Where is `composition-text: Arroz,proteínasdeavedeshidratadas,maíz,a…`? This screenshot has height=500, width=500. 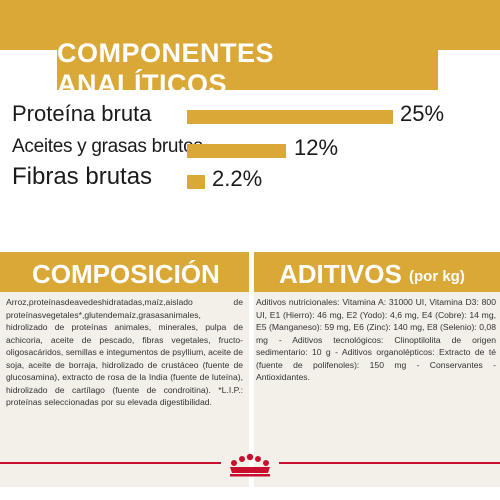 composition-text: Arroz,proteínasdeavedeshidratadas,maíz,a… is located at coordinates (124, 352).